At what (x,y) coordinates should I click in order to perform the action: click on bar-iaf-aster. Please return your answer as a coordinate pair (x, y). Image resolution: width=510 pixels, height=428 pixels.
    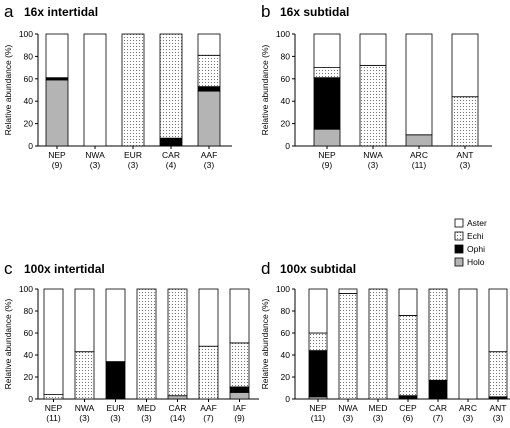
    Looking at the image, I should click on (239, 316).